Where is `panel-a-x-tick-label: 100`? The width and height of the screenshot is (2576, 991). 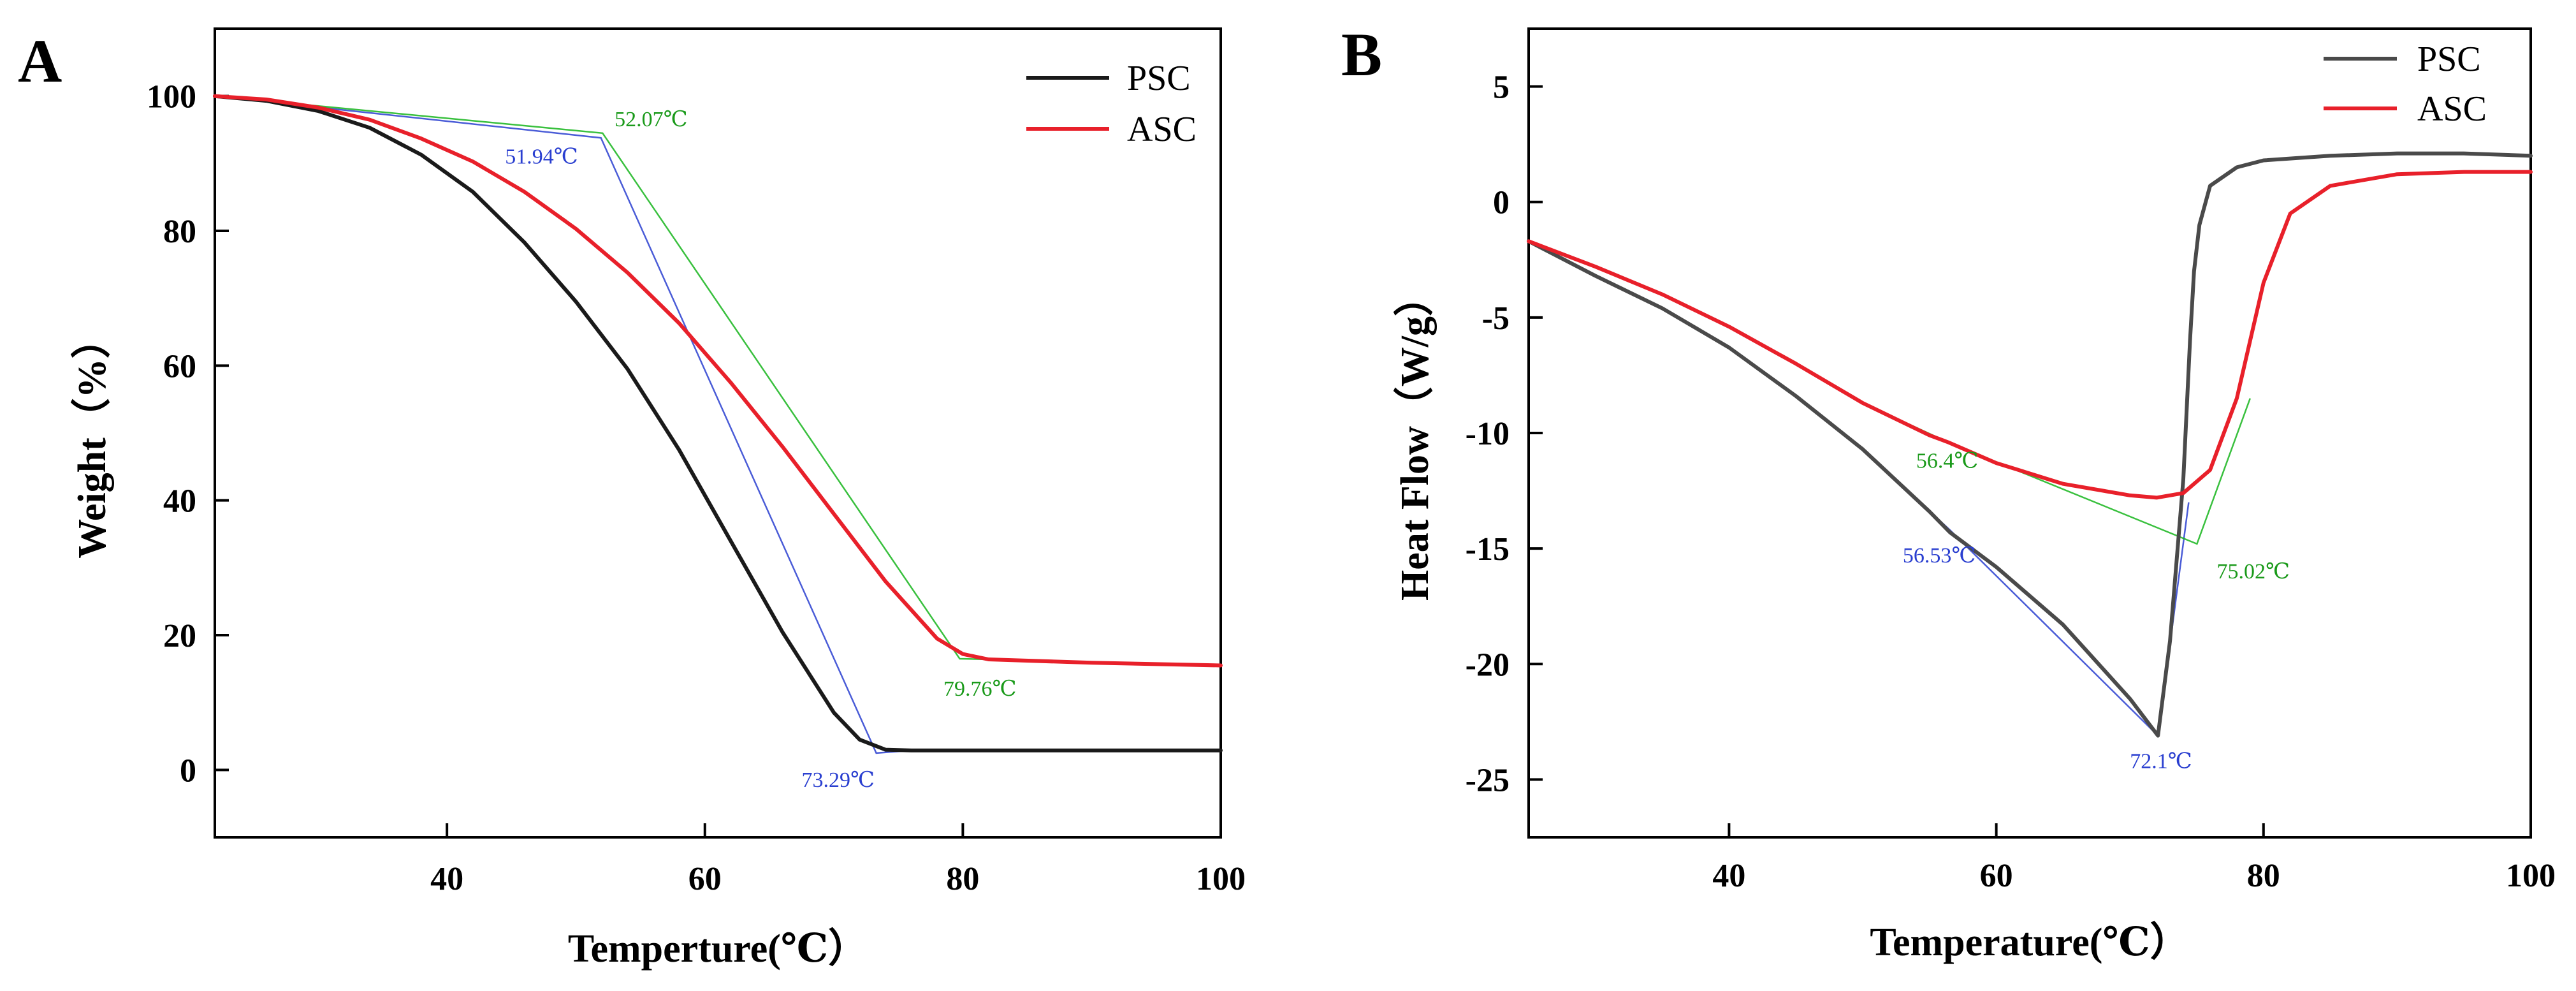 panel-a-x-tick-label: 100 is located at coordinates (1221, 879).